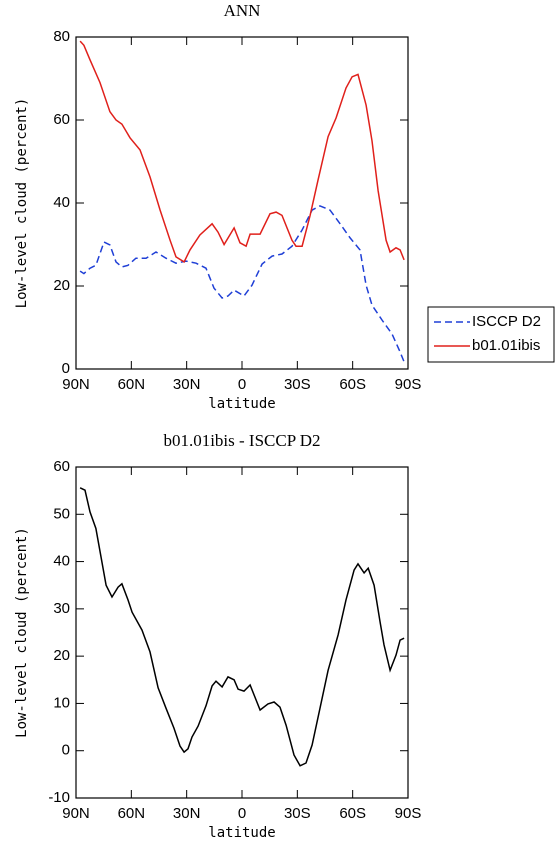 This screenshot has width=560, height=852. What do you see at coordinates (491, 334) in the screenshot?
I see `legend-box` at bounding box center [491, 334].